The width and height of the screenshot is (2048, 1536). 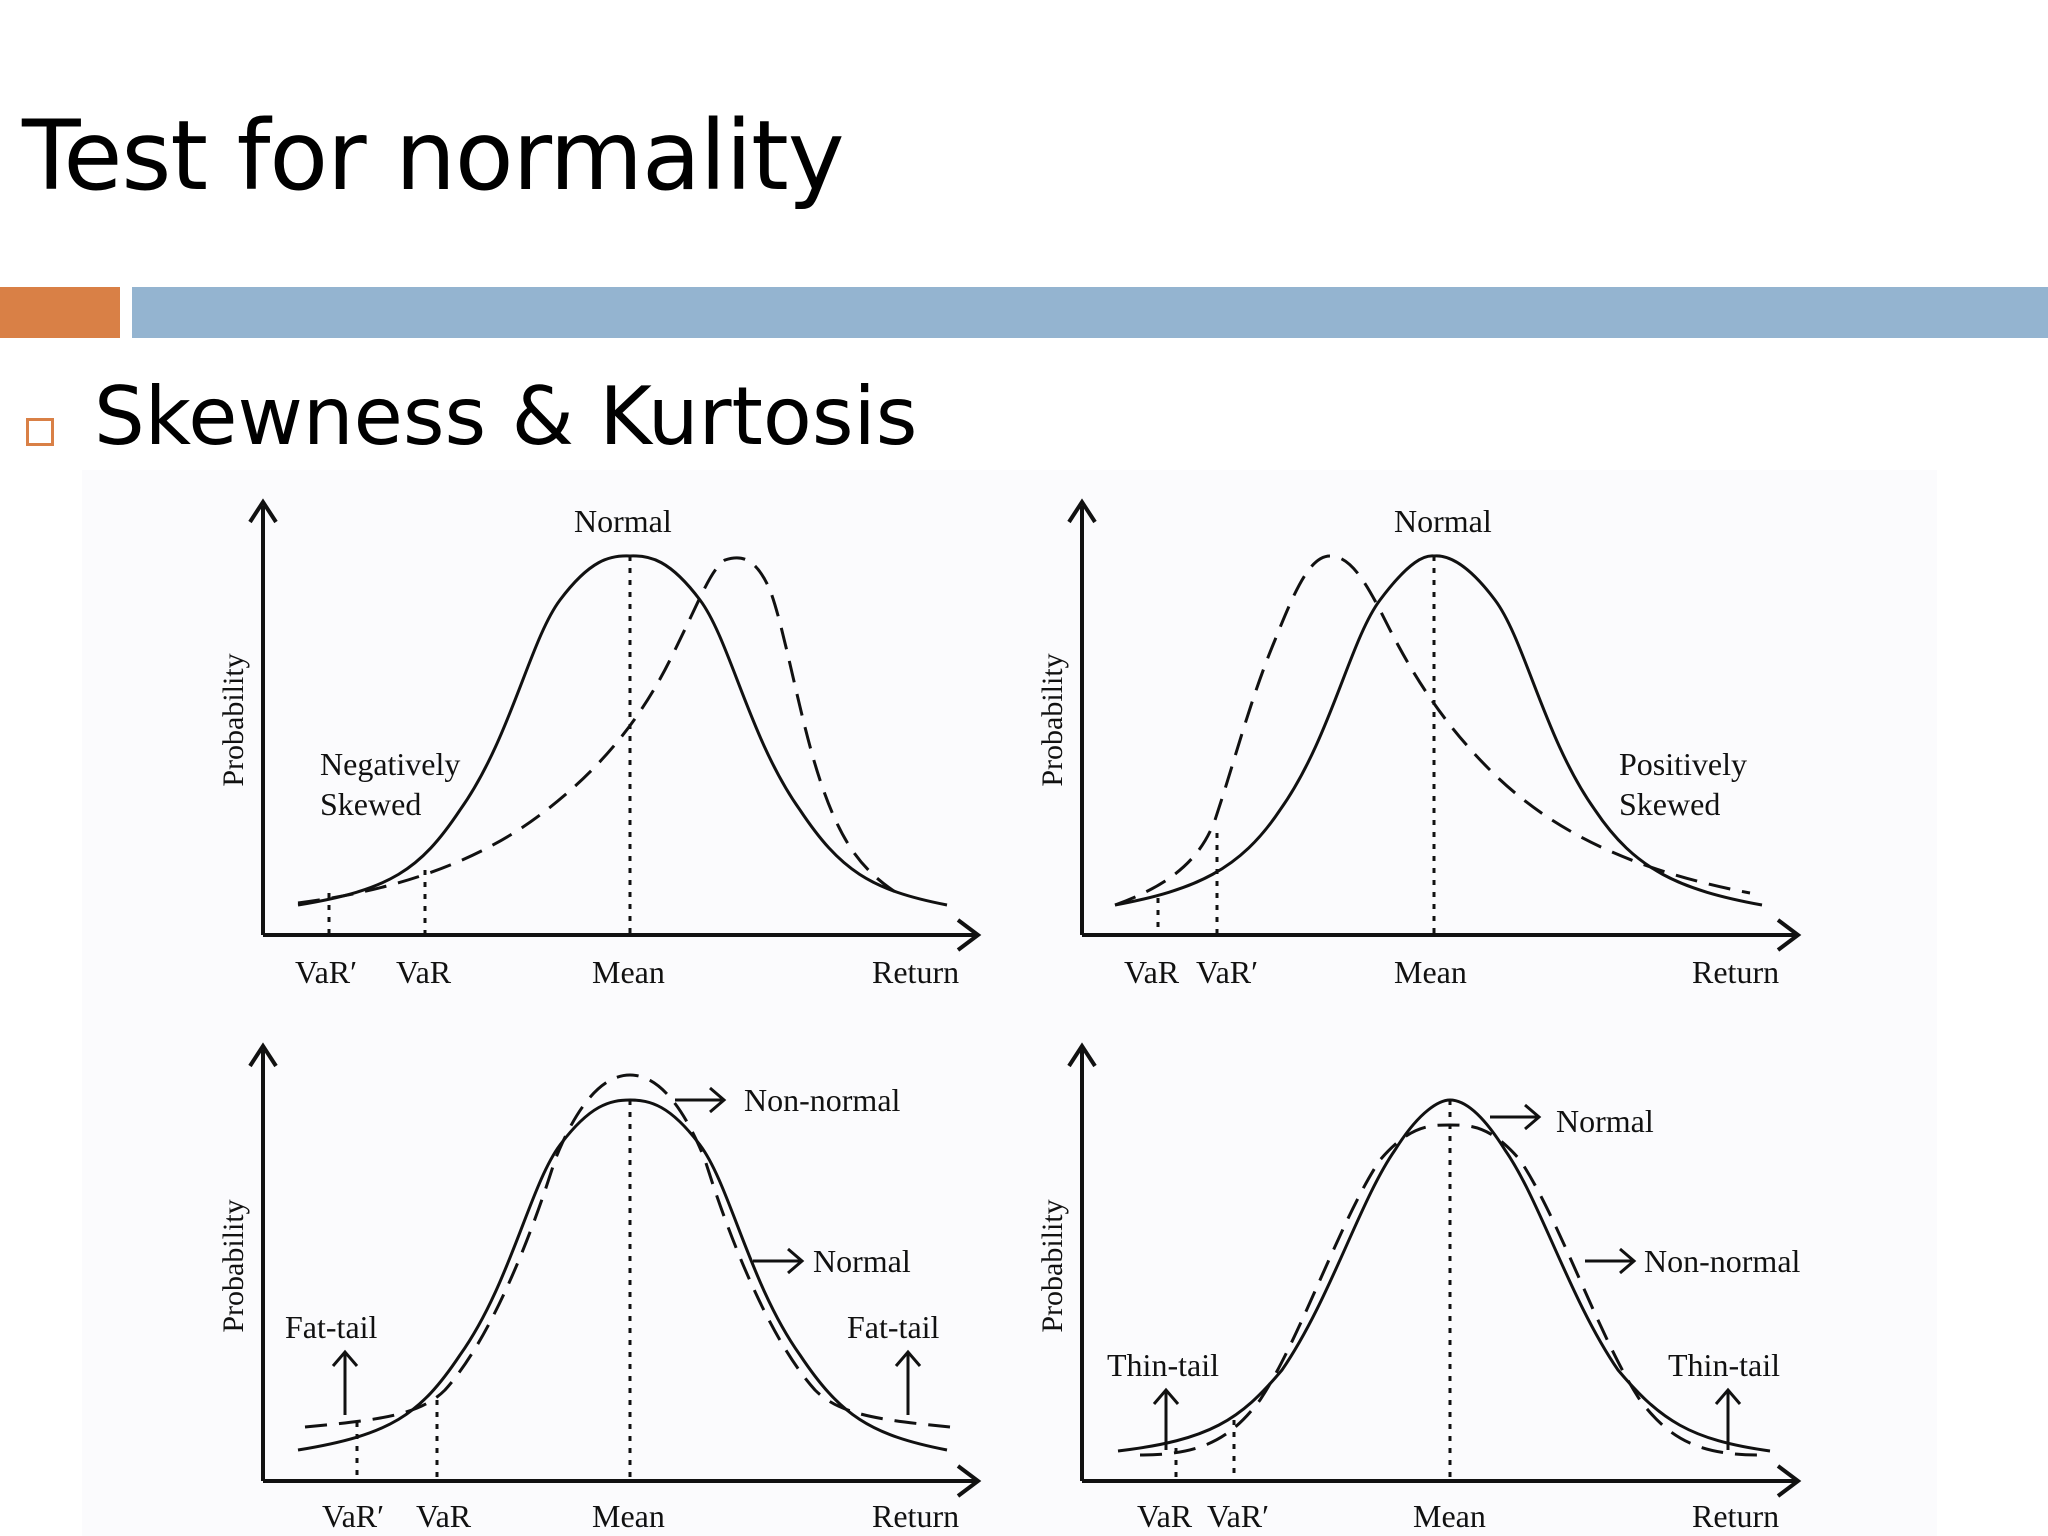 I want to click on thin-tail-right-label: Thin-tail, so click(x=1724, y=1365).